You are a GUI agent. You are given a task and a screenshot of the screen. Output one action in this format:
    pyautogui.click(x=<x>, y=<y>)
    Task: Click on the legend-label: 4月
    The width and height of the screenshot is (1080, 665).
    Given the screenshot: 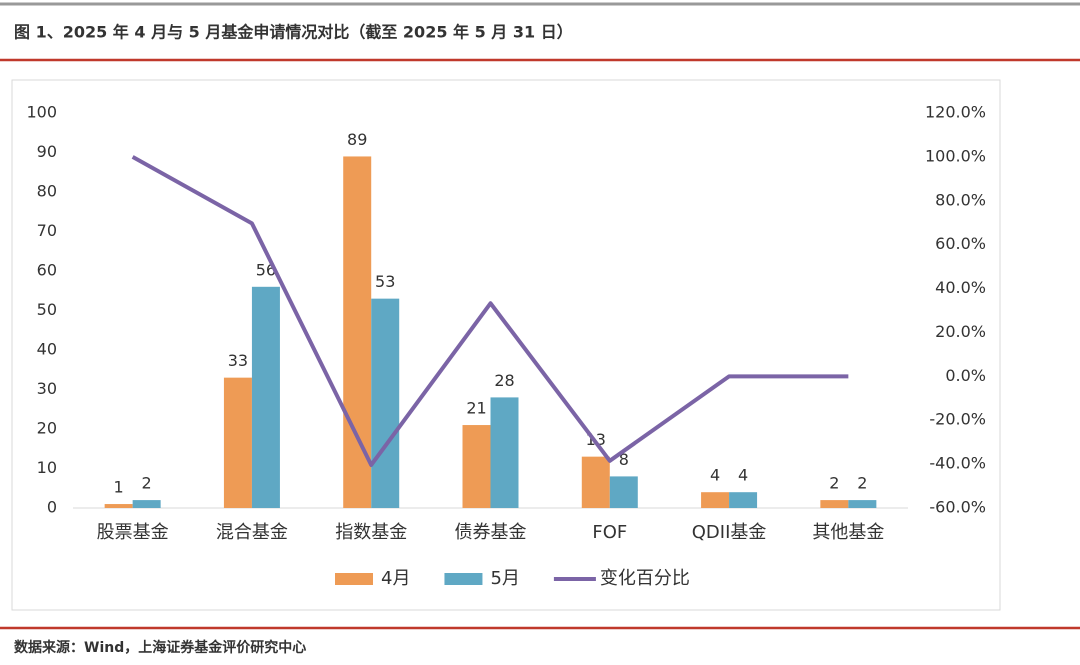 What is the action you would take?
    pyautogui.click(x=395, y=578)
    